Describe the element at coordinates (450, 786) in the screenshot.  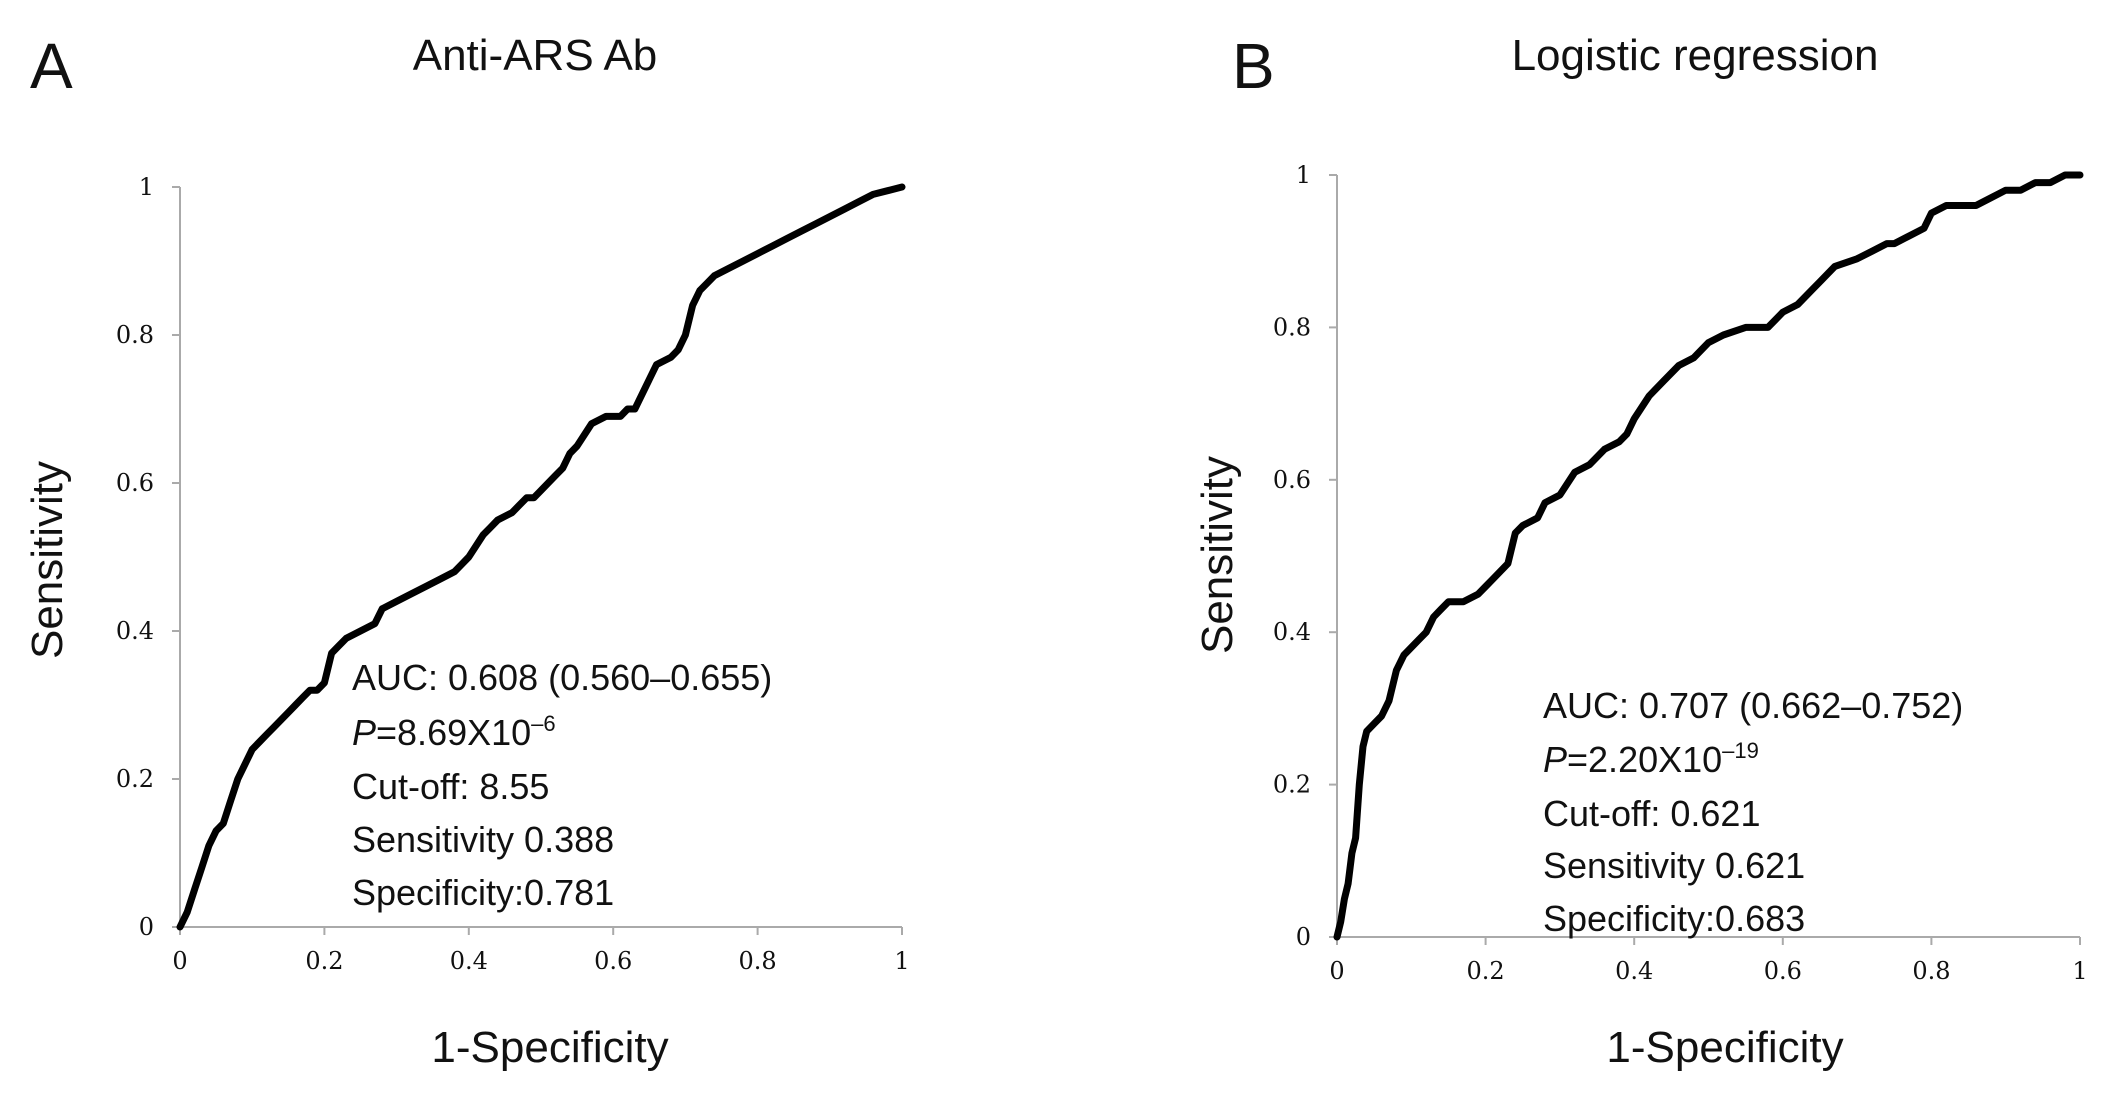
I see `panel-a-cutoff-text: Cut-off: 8.55` at that location.